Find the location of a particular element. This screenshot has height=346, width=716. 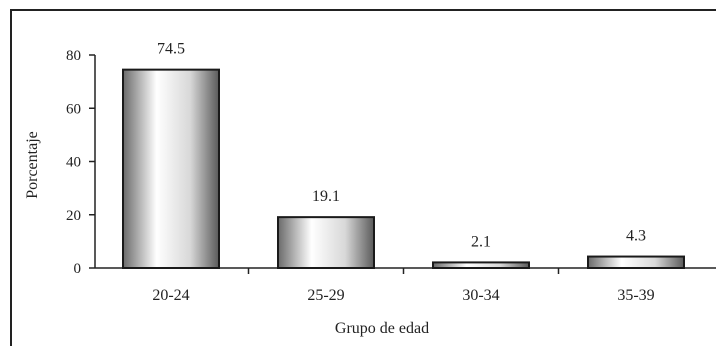

y-tick-label: 0 is located at coordinates (78, 269).